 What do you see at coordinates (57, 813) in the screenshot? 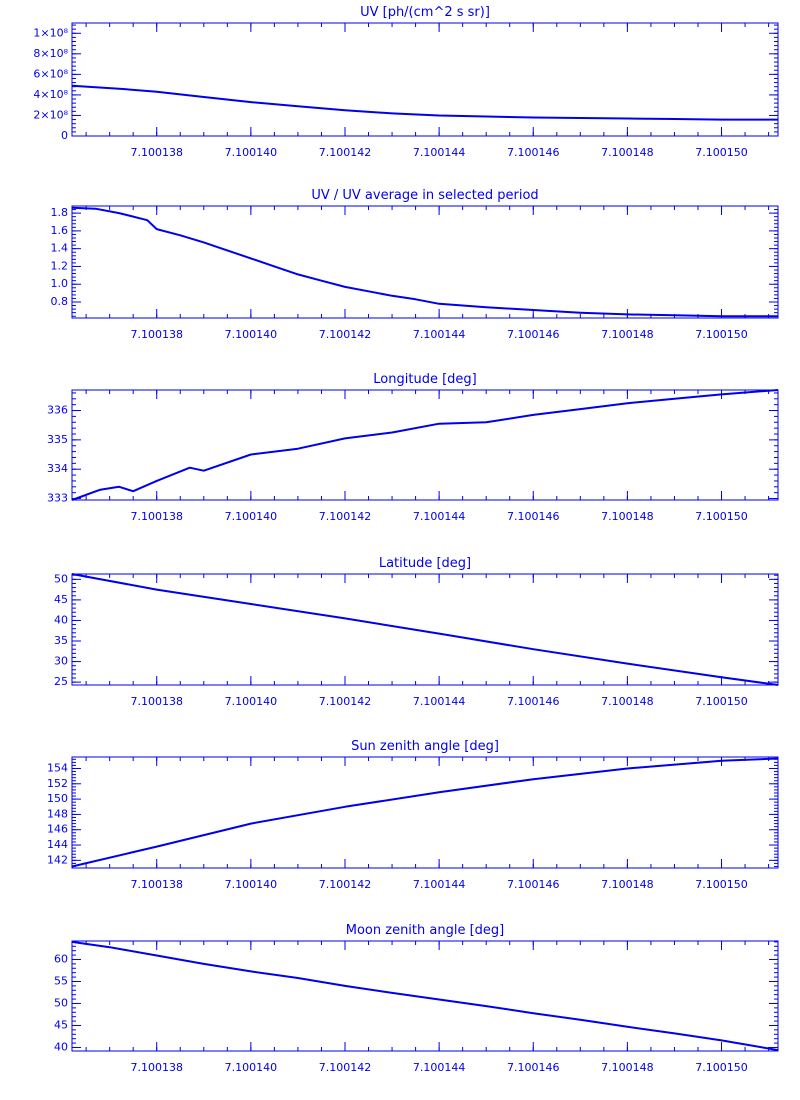
I see `y-tick-label: 148` at bounding box center [57, 813].